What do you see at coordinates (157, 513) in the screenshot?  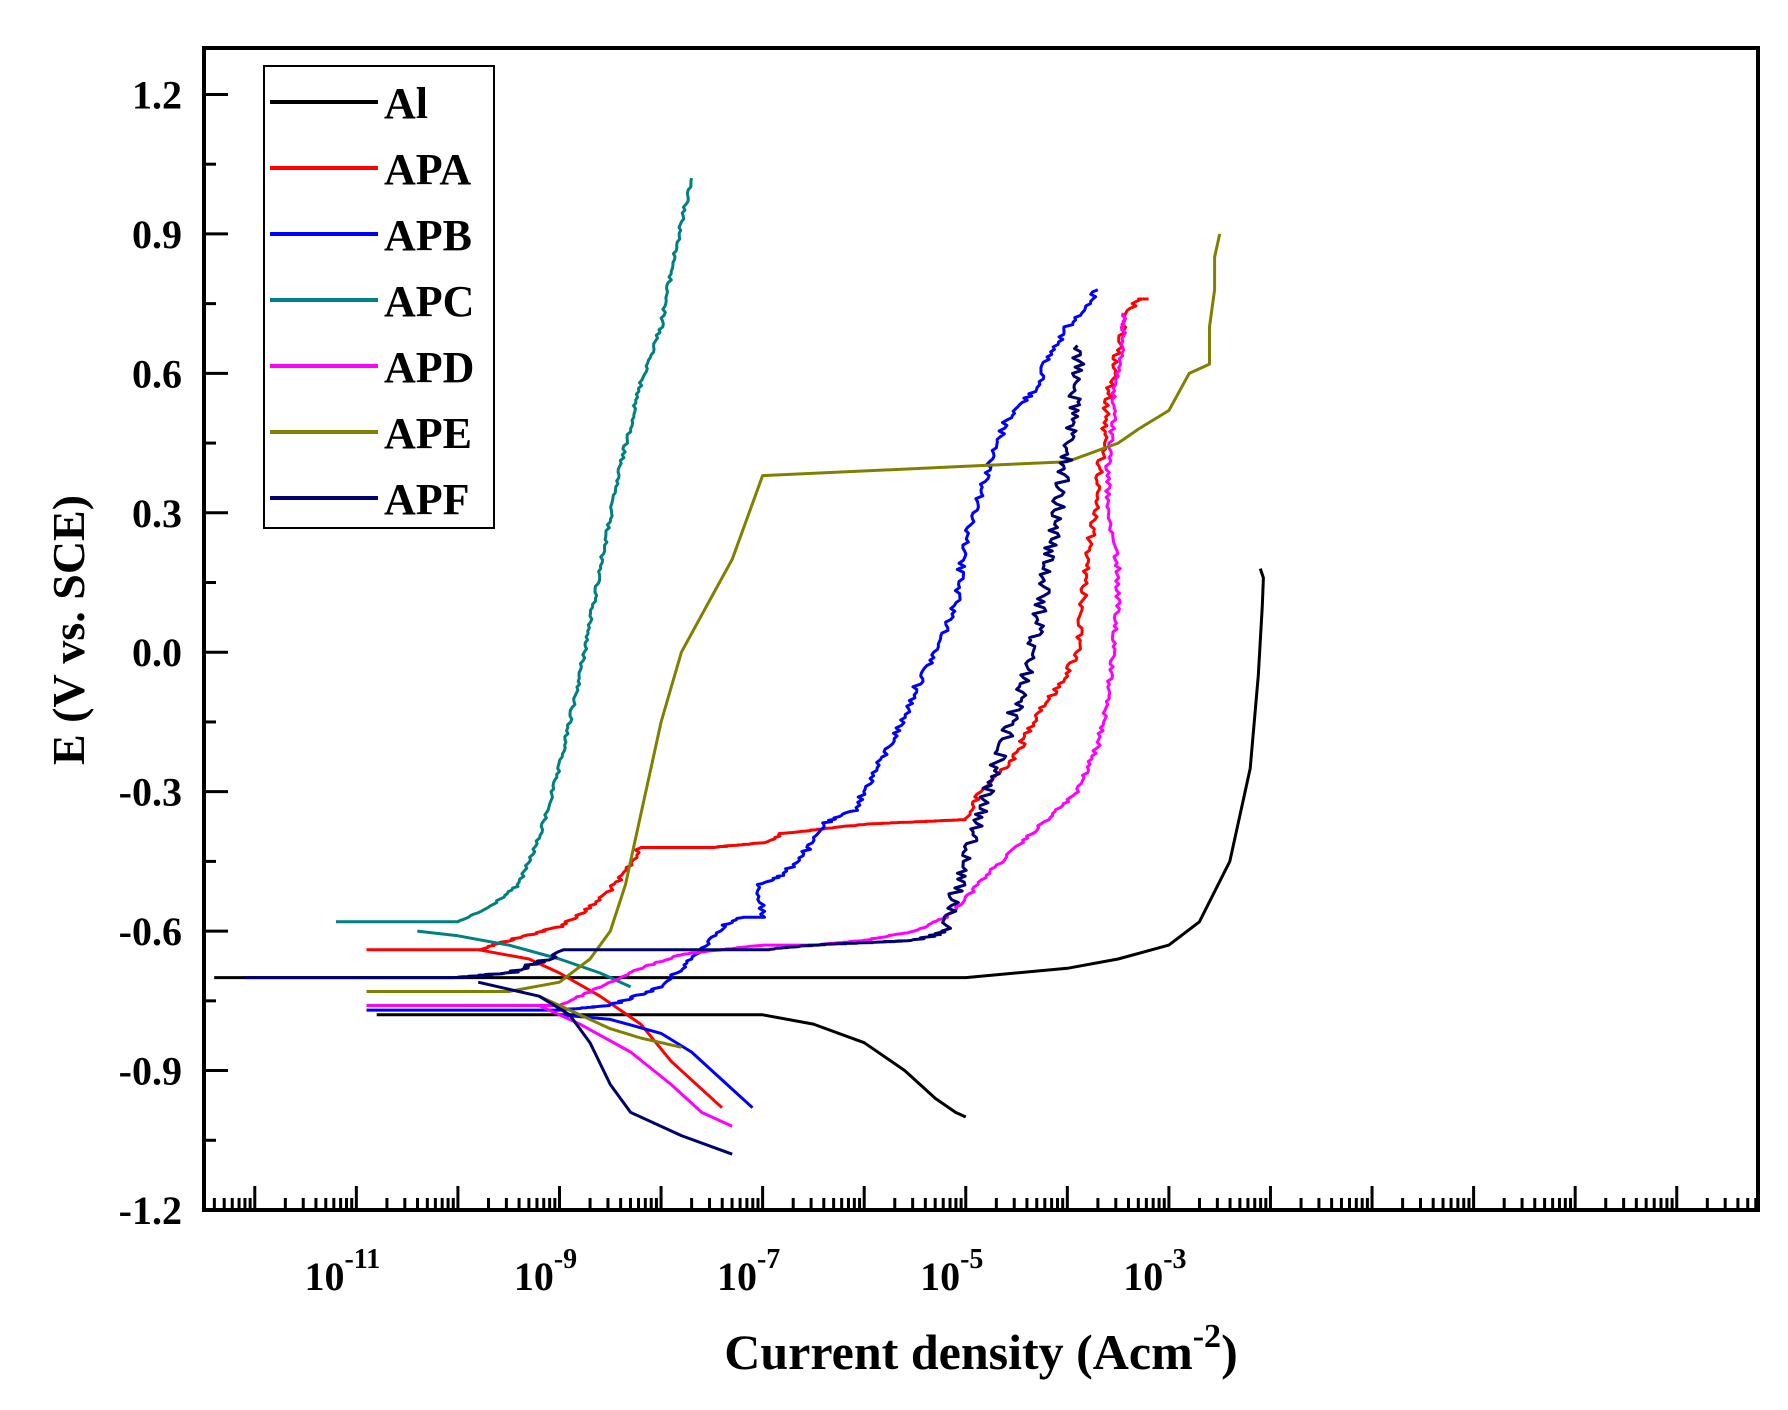 I see `y-tick-label: 0.3` at bounding box center [157, 513].